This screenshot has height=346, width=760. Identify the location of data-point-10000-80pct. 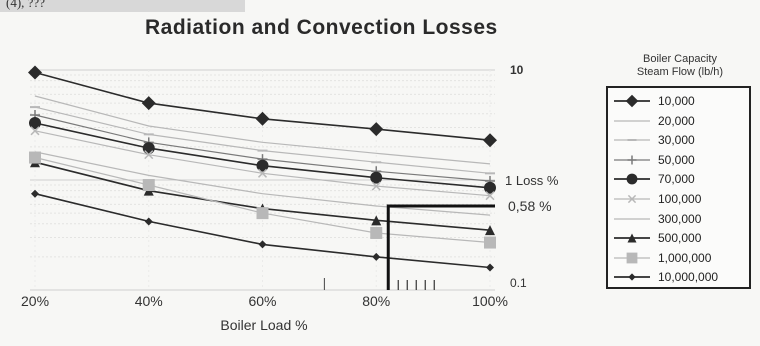
(376, 129).